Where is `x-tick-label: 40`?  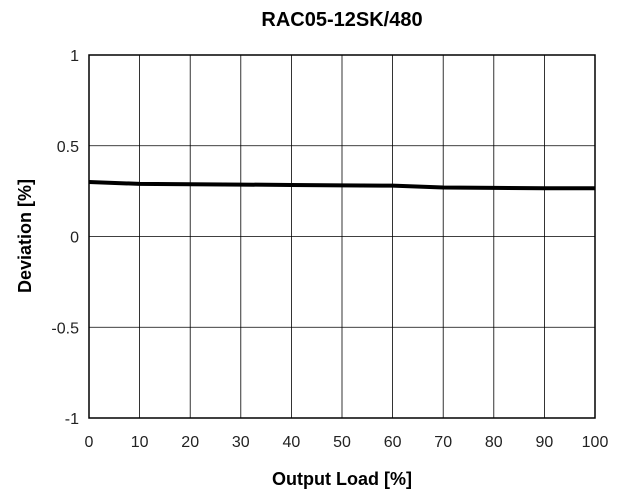
x-tick-label: 40 is located at coordinates (292, 442).